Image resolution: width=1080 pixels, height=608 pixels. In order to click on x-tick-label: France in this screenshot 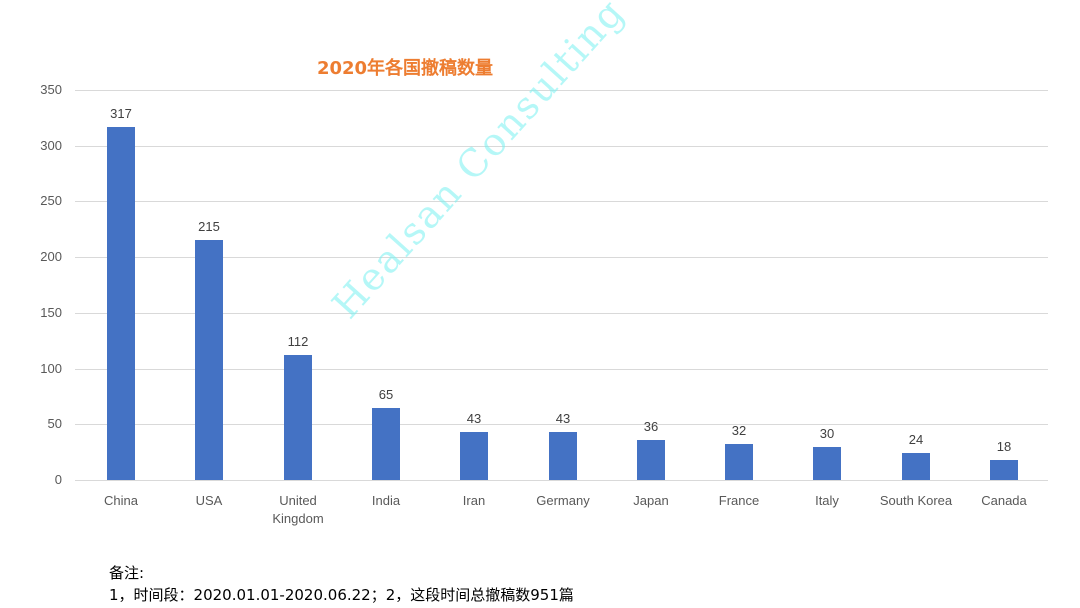, I will do `click(739, 500)`.